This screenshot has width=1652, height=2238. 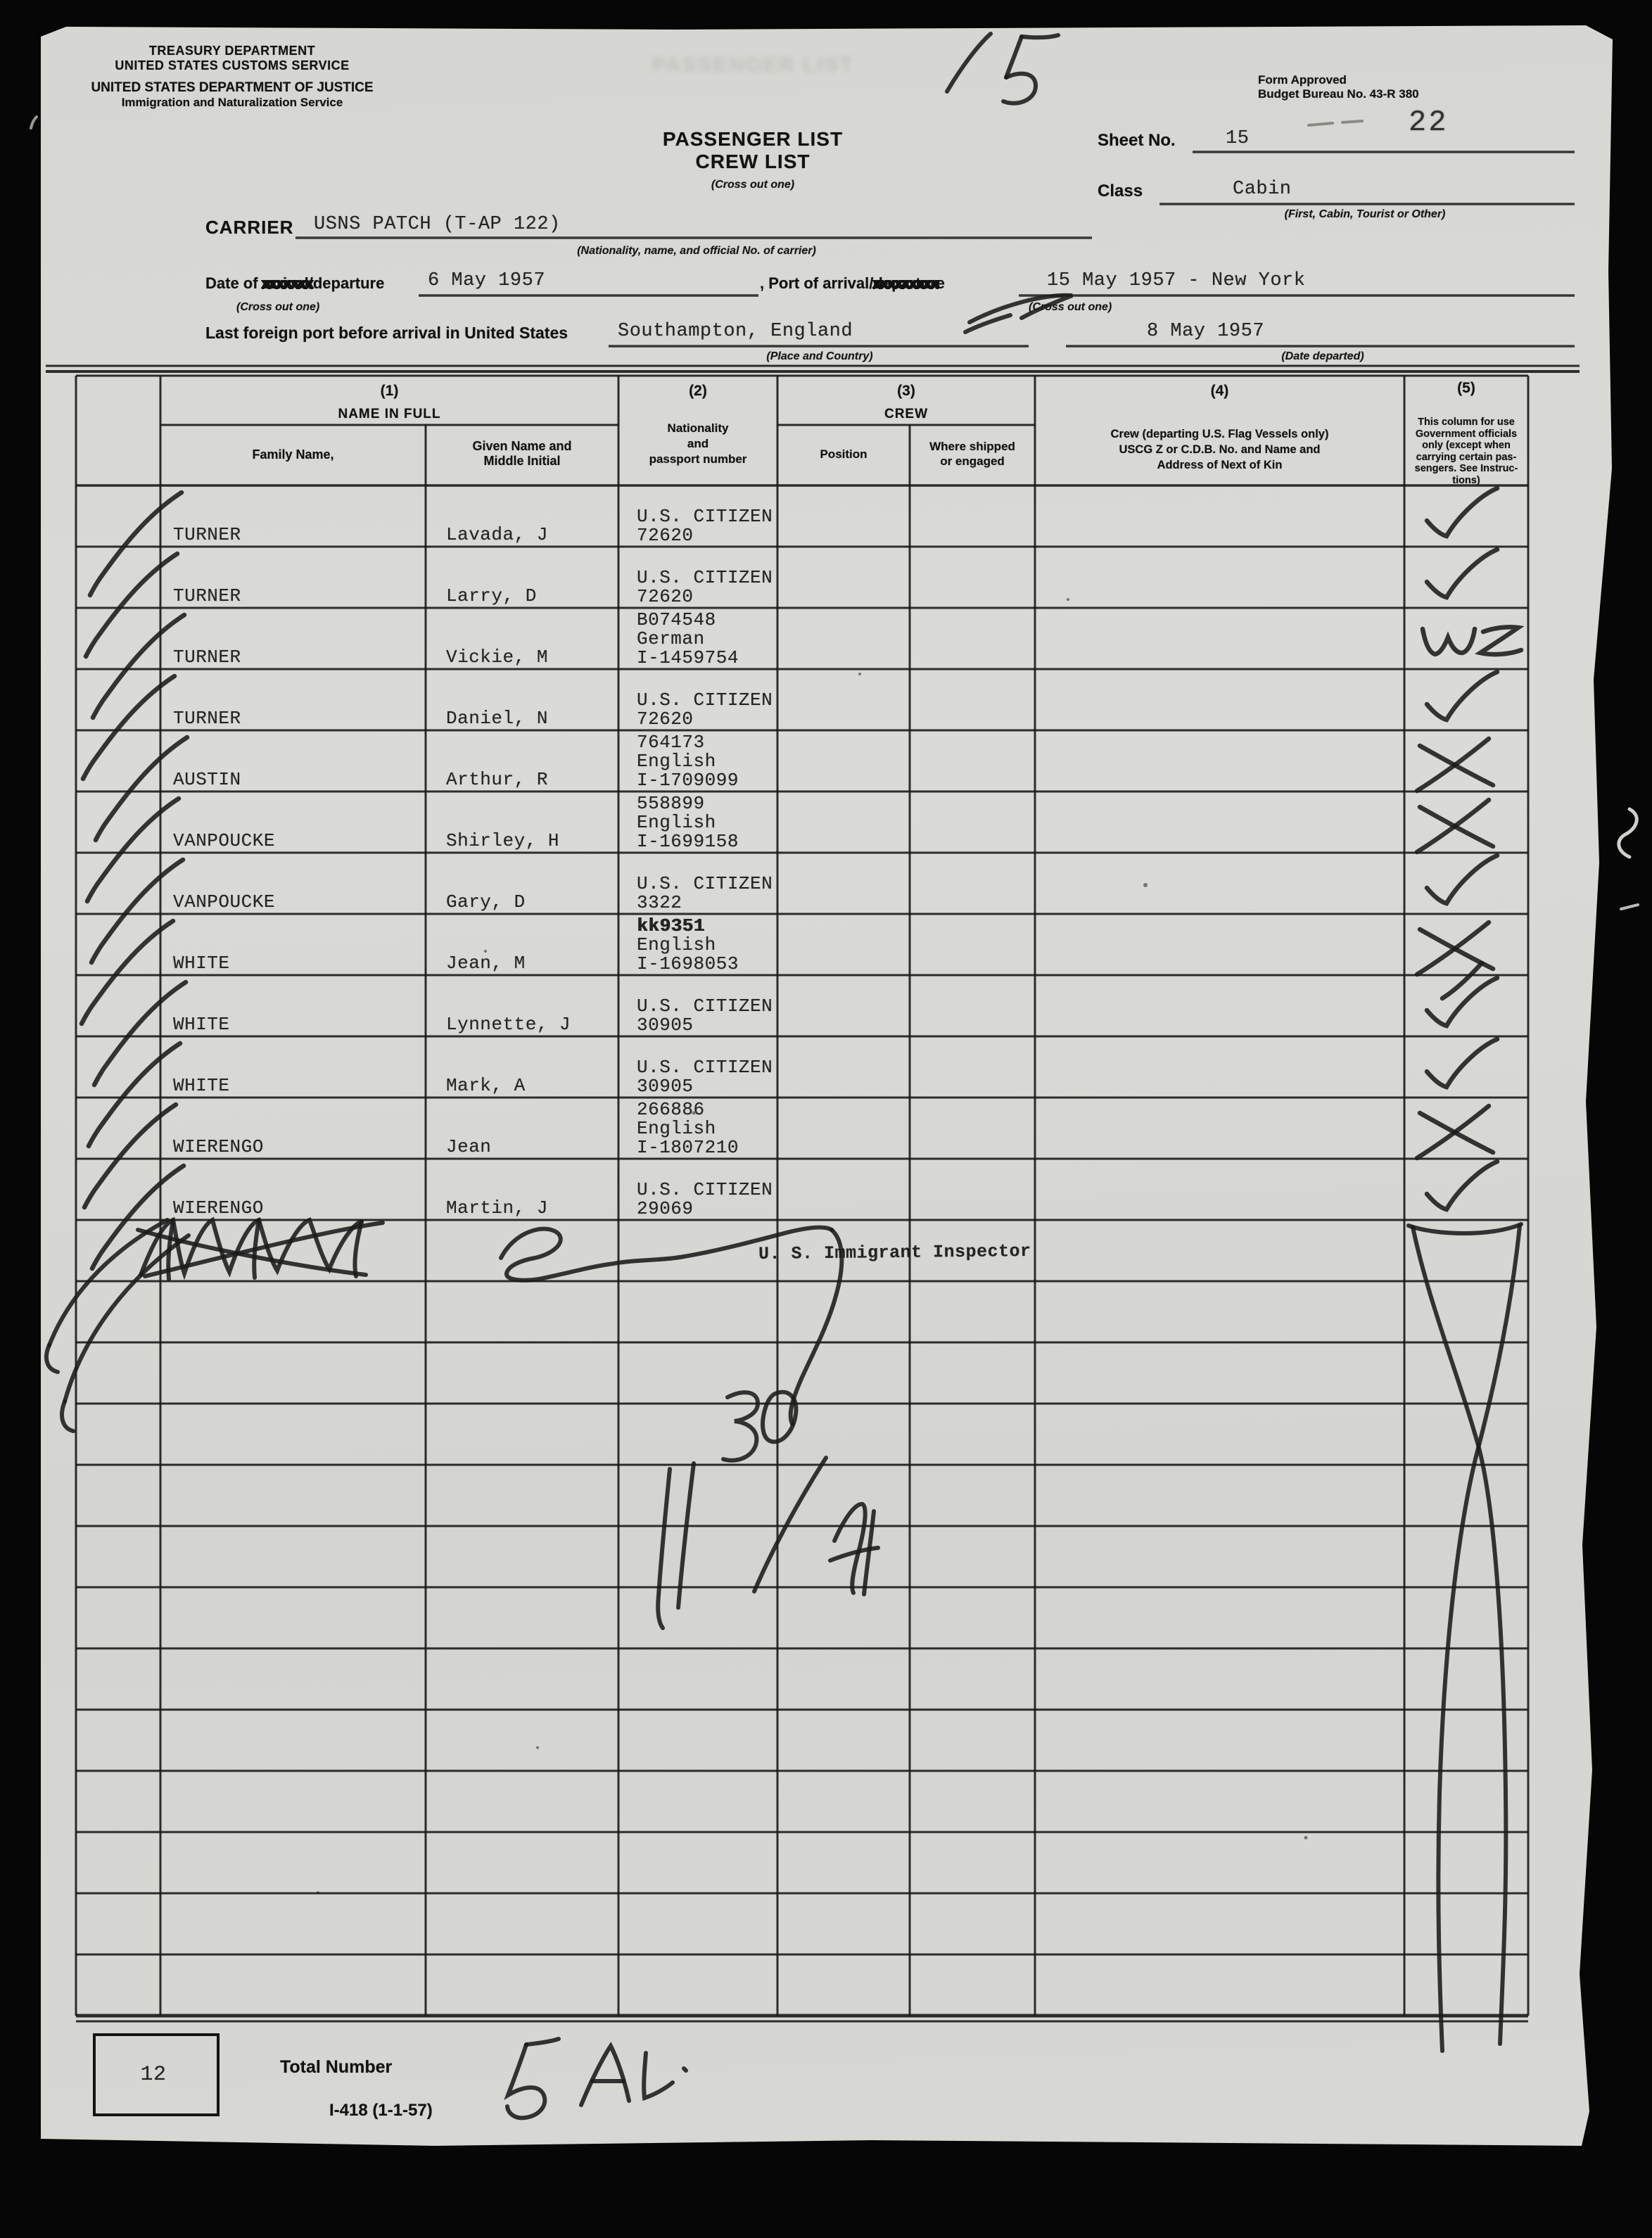 What do you see at coordinates (522, 454) in the screenshot?
I see `given-name-header: Given Name and Middle Initial` at bounding box center [522, 454].